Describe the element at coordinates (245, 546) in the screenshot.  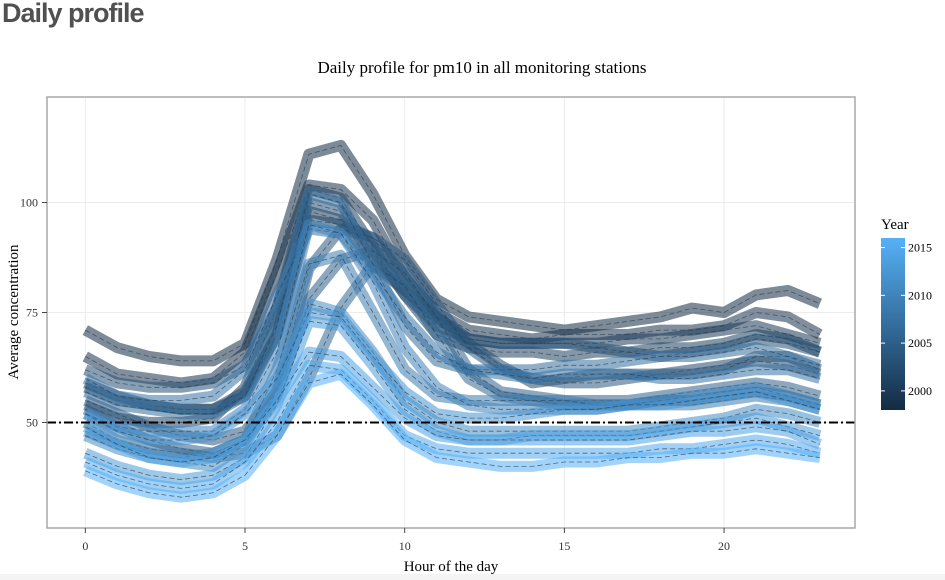
I see `x-tick-label: 5` at that location.